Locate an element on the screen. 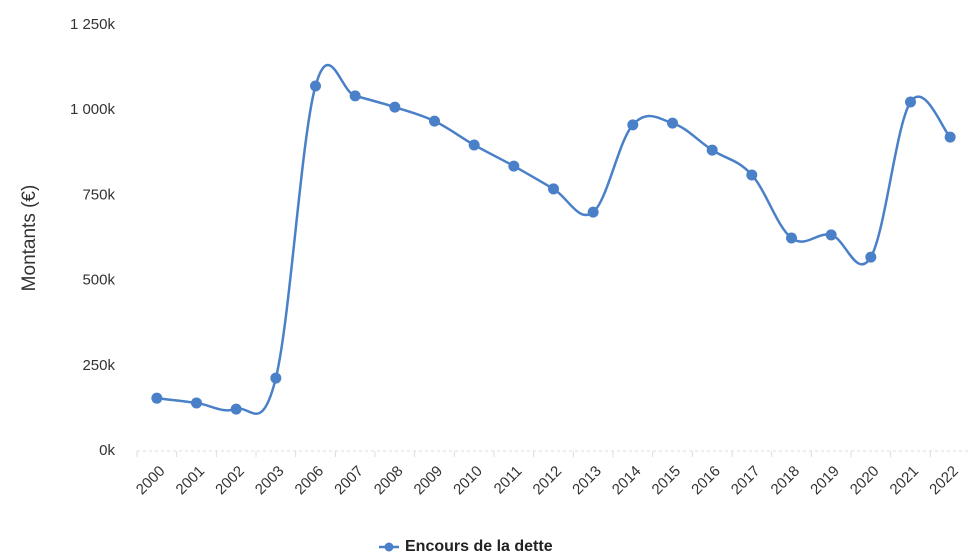 The height and width of the screenshot is (558, 968). x-tick-label: 2021 is located at coordinates (905, 481).